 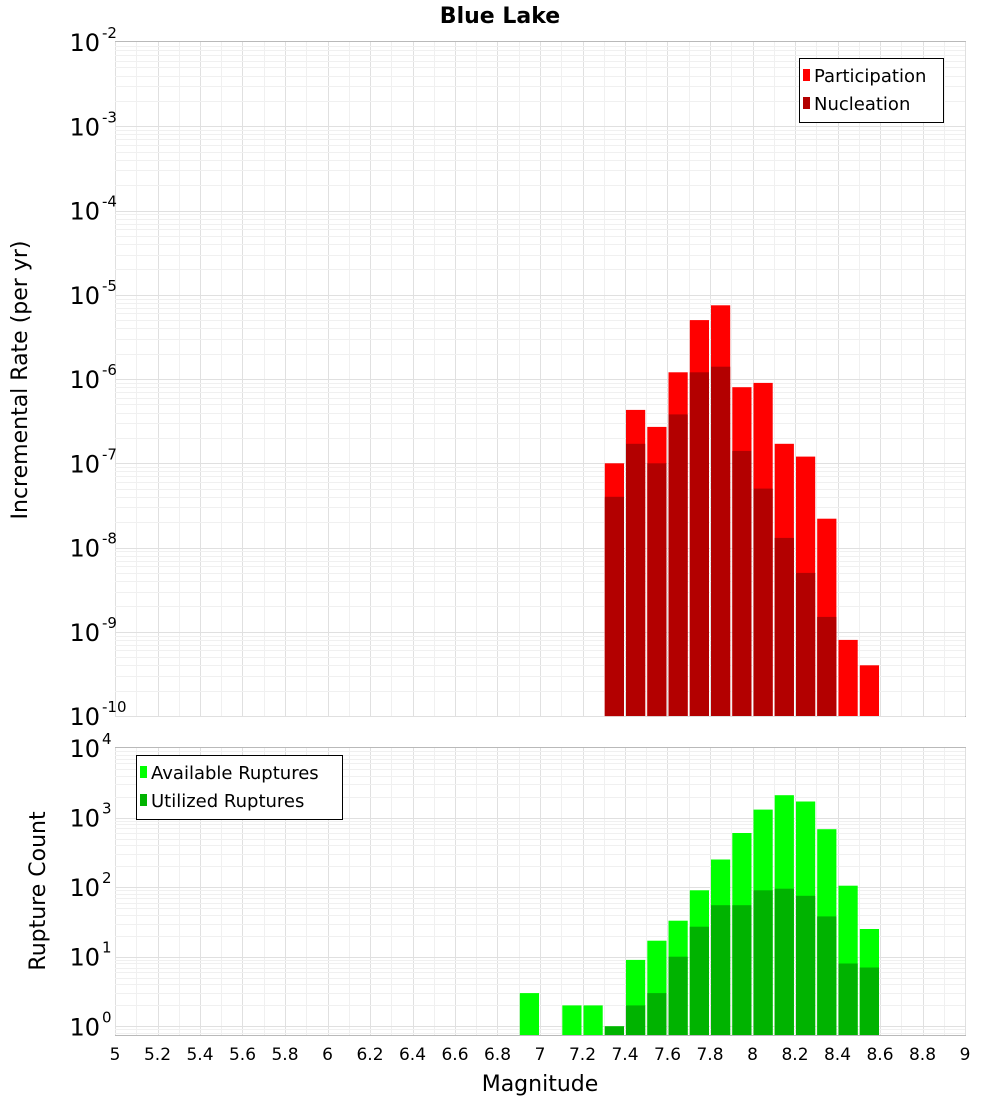 What do you see at coordinates (879, 1055) in the screenshot?
I see `x-tick-label: 8.6` at bounding box center [879, 1055].